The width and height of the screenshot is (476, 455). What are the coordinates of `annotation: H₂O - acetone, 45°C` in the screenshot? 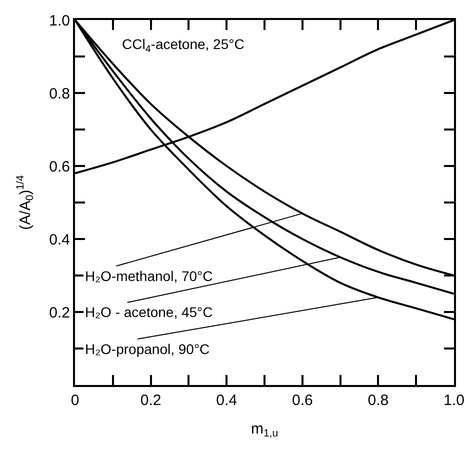 It's located at (149, 312).